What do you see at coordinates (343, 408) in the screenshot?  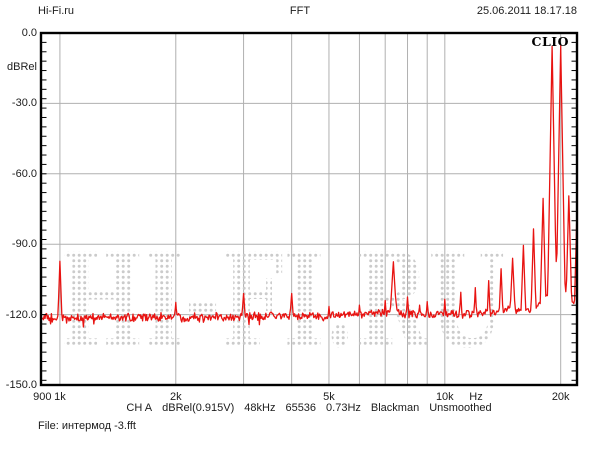 I see `status-item: 0.73Hz` at bounding box center [343, 408].